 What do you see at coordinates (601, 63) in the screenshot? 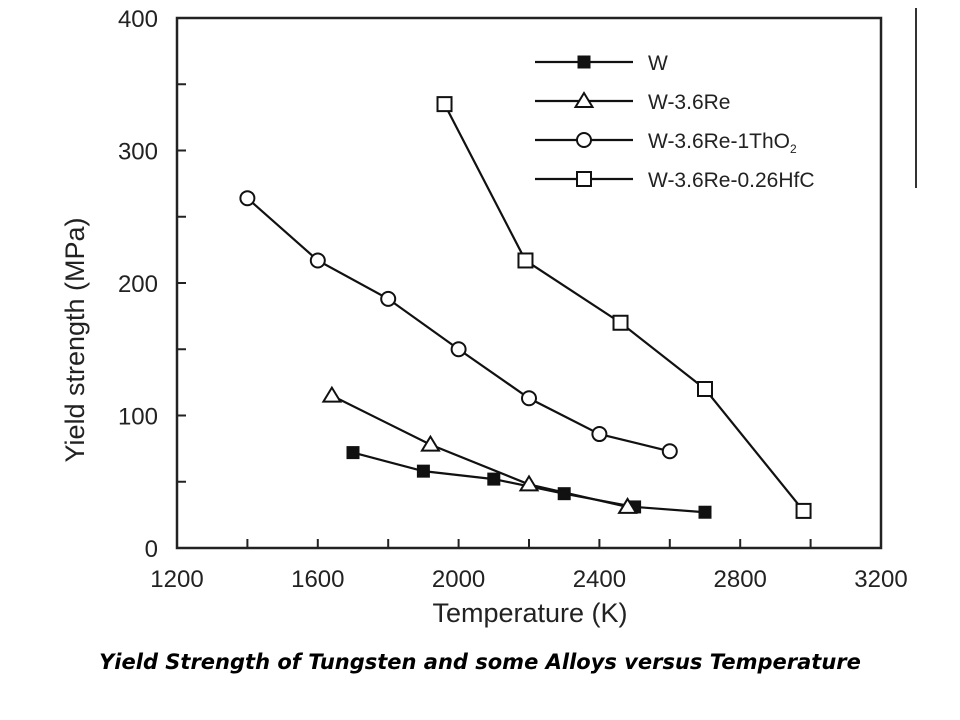
I see `legend-item: W` at bounding box center [601, 63].